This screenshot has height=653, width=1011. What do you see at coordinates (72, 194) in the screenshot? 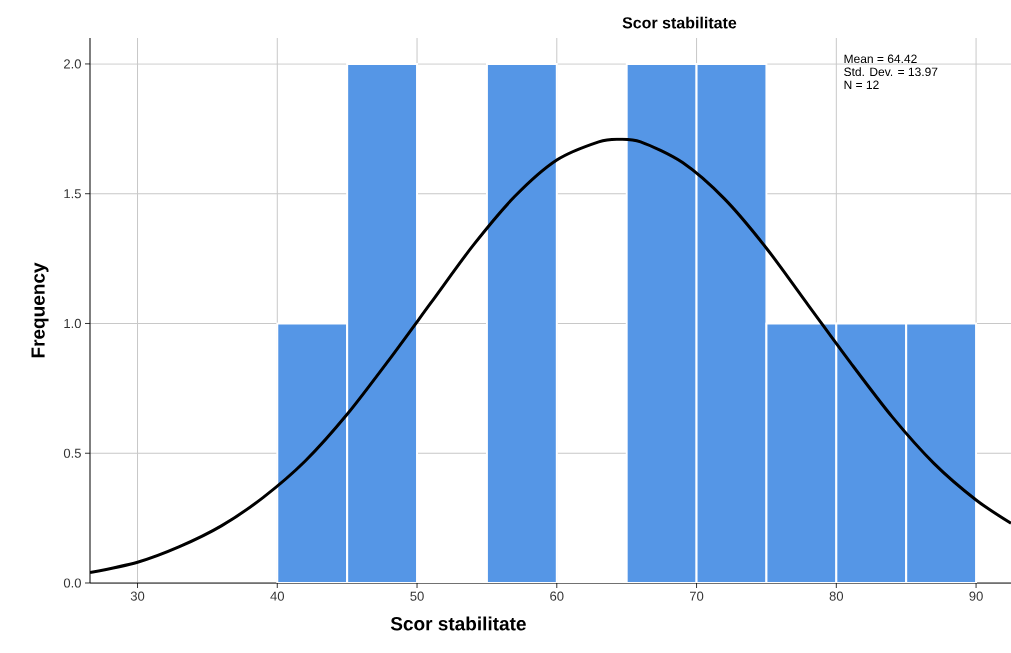
I see `y-tick-label: 1.5` at bounding box center [72, 194].